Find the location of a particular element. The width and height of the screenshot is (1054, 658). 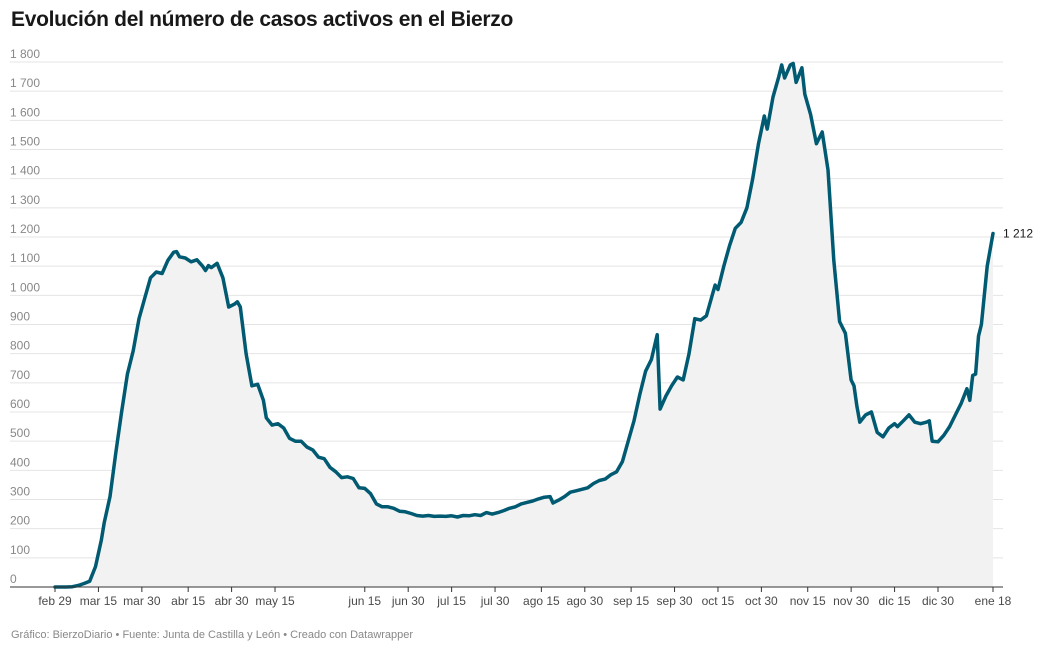

y-tick-label: 800 is located at coordinates (20, 346).